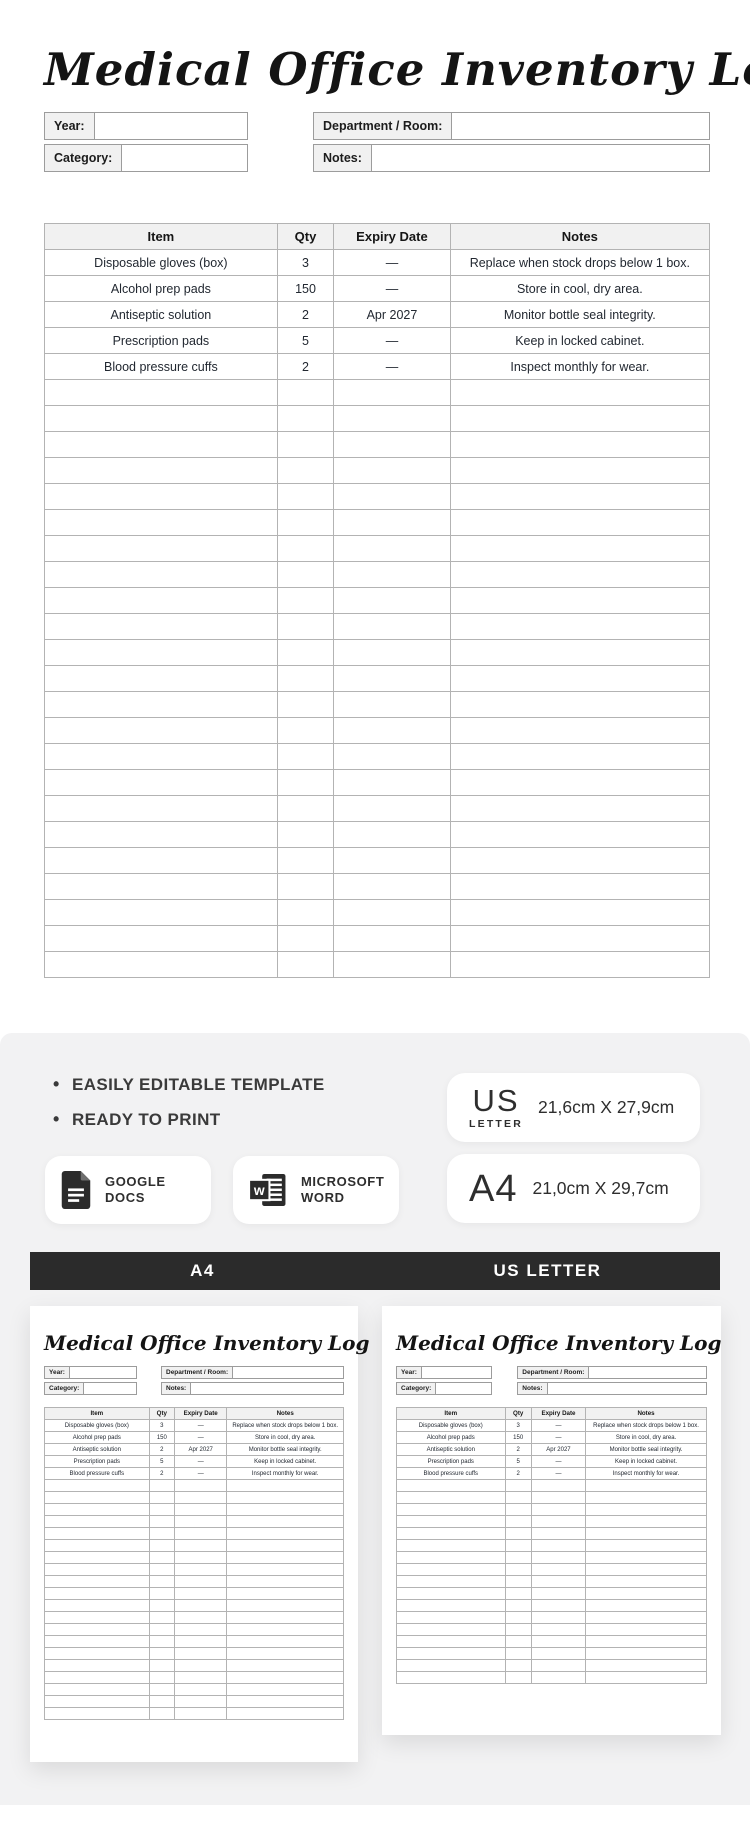 The image size is (750, 1831). I want to click on column-header: Item, so click(161, 236).